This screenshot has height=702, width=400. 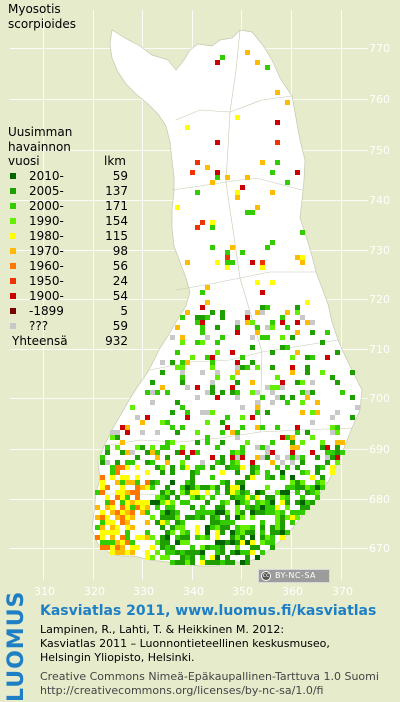 I want to click on y-tick-label: 750, so click(x=379, y=150).